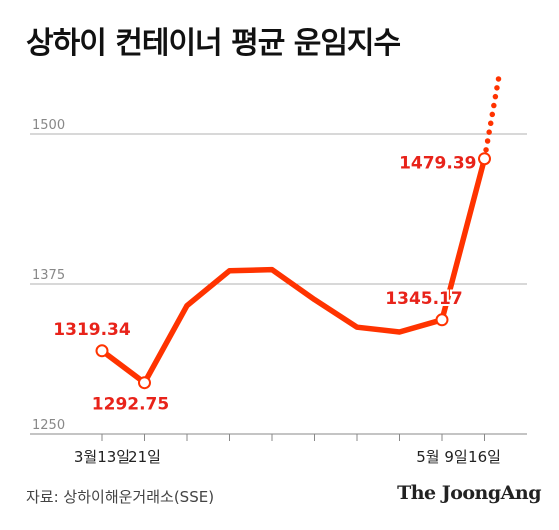 This screenshot has width=559, height=530. What do you see at coordinates (437, 164) in the screenshot?
I see `data-label: 1479.39` at bounding box center [437, 164].